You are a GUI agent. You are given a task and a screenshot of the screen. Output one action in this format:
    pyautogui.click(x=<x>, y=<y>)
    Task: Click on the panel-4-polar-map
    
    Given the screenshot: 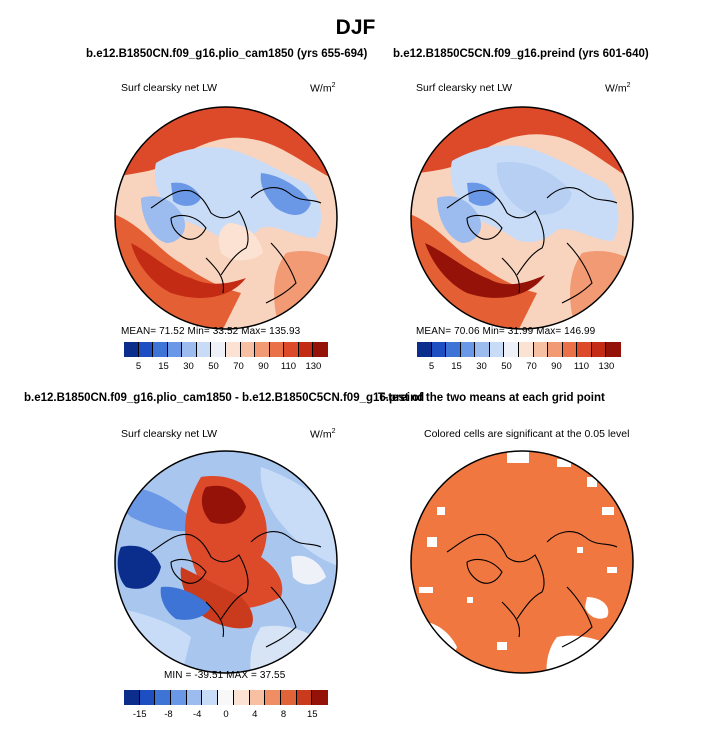 What is the action you would take?
    pyautogui.click(x=522, y=562)
    